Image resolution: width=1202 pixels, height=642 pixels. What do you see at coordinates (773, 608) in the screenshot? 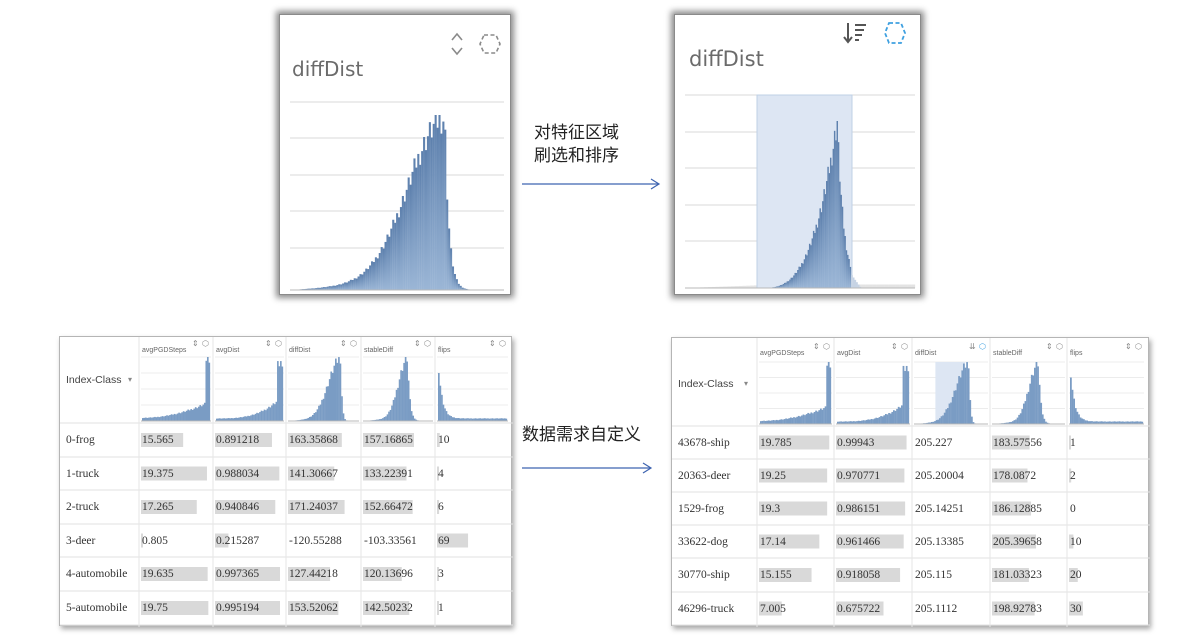
I see `table-cell-avgPGDSteps: 7.005` at bounding box center [773, 608].